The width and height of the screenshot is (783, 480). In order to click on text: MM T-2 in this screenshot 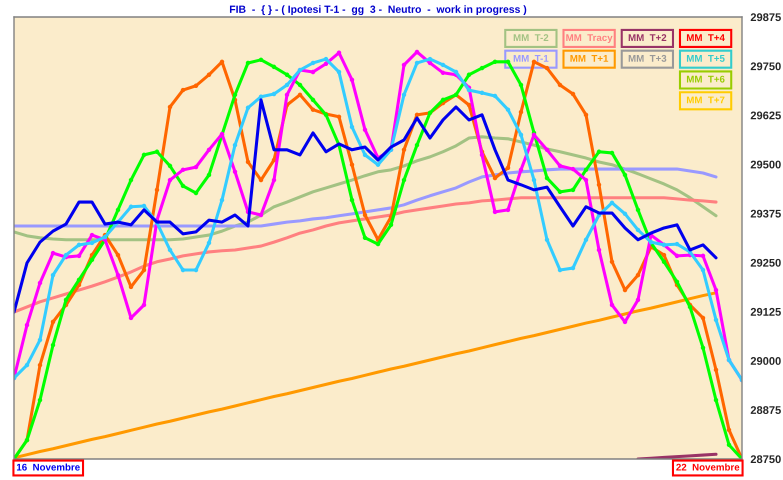, I will do `click(531, 37)`.